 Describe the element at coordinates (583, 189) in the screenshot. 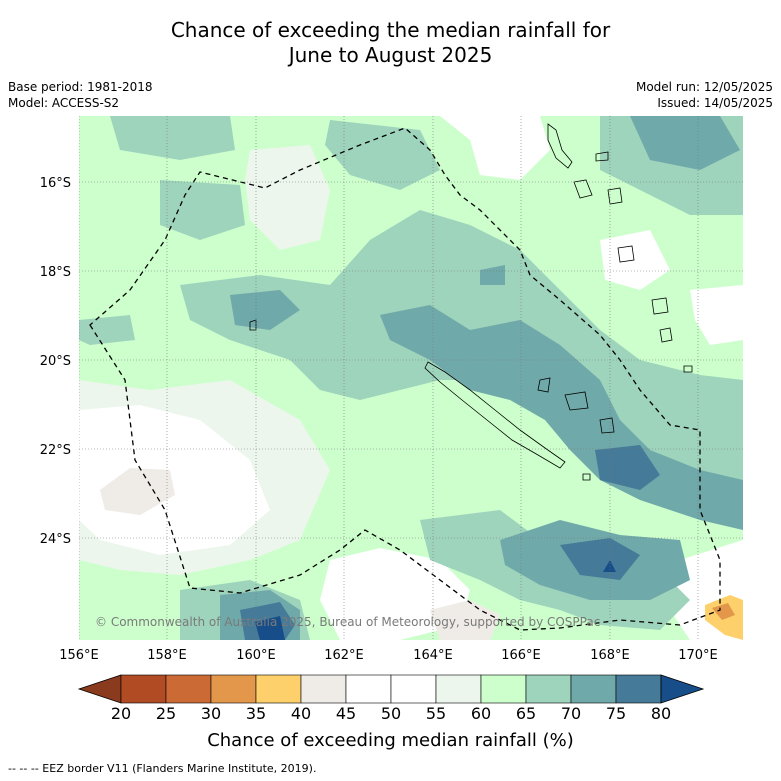

I see `vanuatu-malakula` at that location.